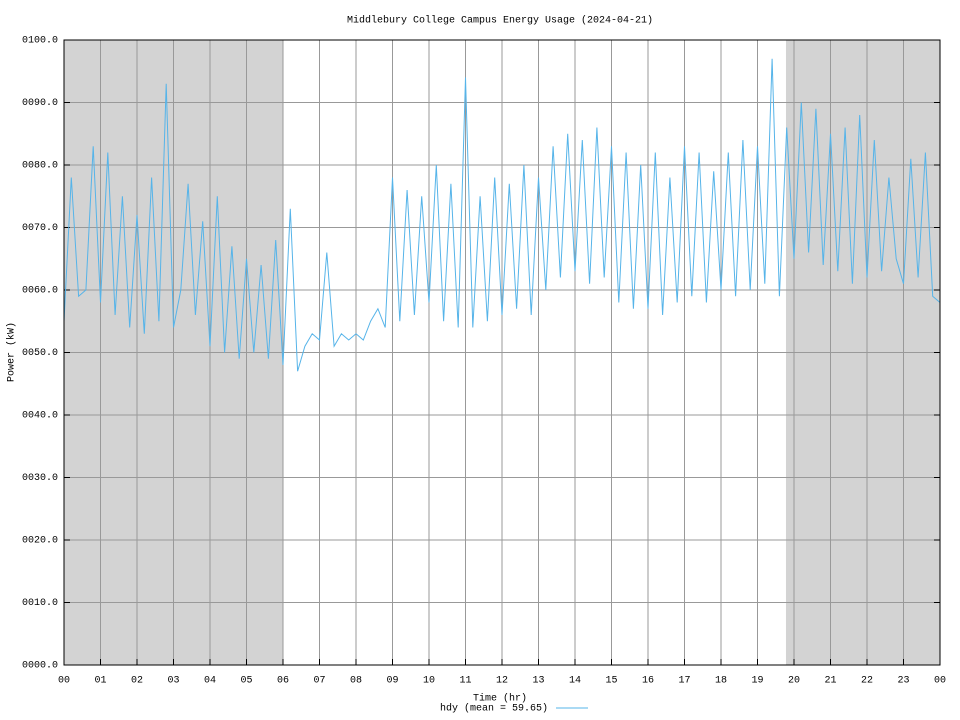  Describe the element at coordinates (12, 352) in the screenshot. I see `y-axis-label: Power (kW)` at that location.